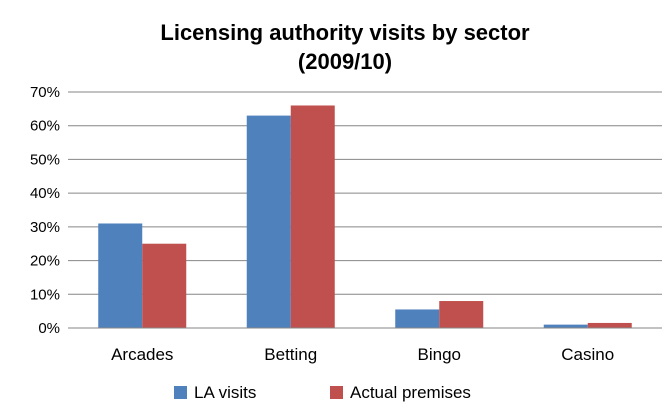 The width and height of the screenshot is (666, 402). I want to click on y-tick-label: 60%, so click(45, 126).